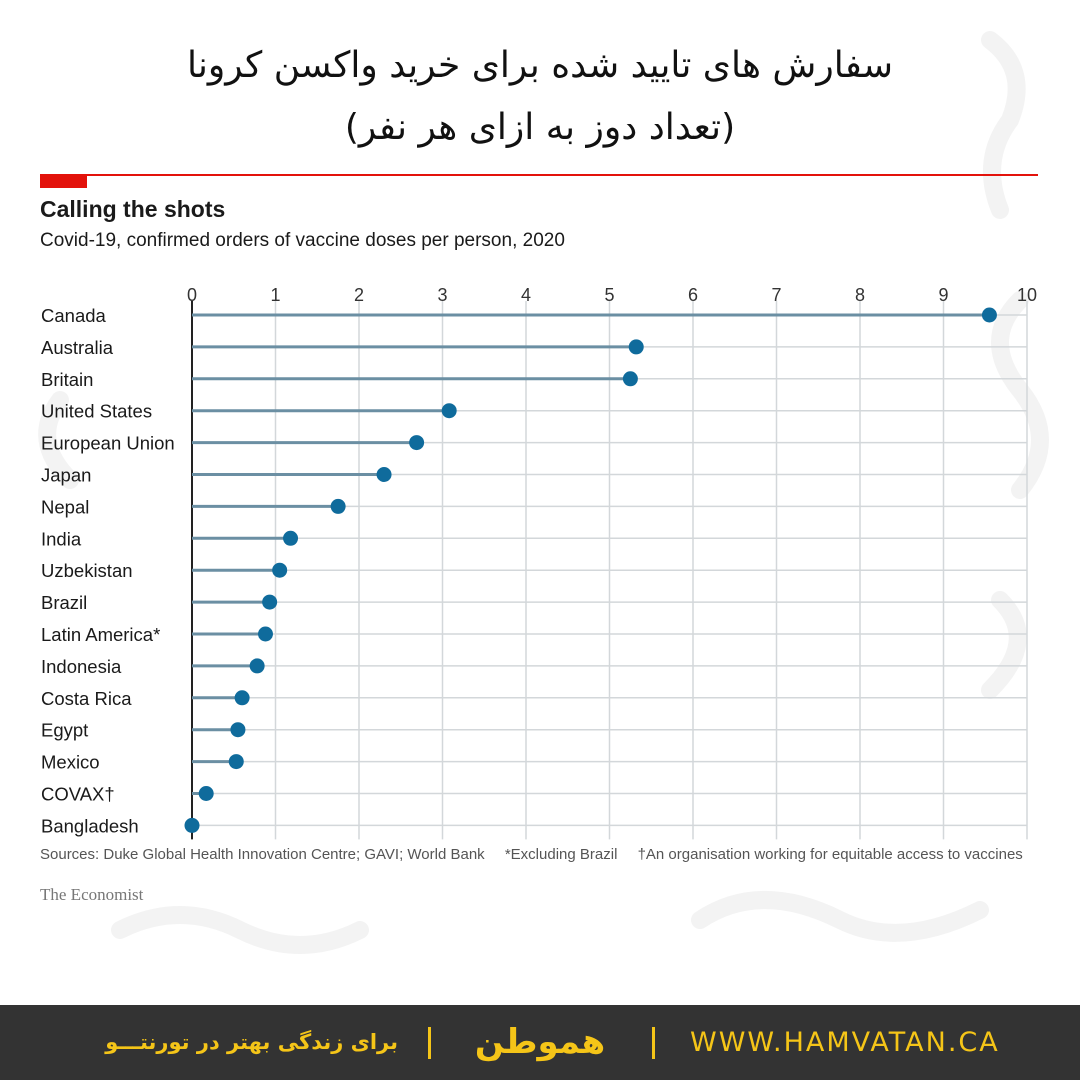 The width and height of the screenshot is (1080, 1080). What do you see at coordinates (67, 379) in the screenshot?
I see `category-label: Britain` at bounding box center [67, 379].